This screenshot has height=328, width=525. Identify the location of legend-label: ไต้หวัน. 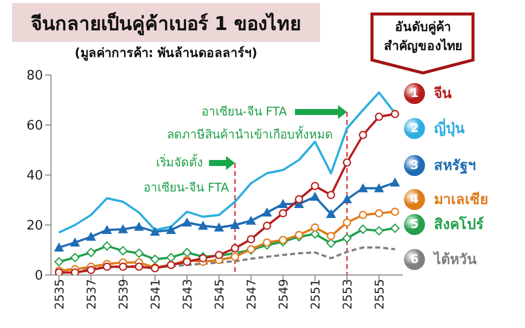
(455, 260).